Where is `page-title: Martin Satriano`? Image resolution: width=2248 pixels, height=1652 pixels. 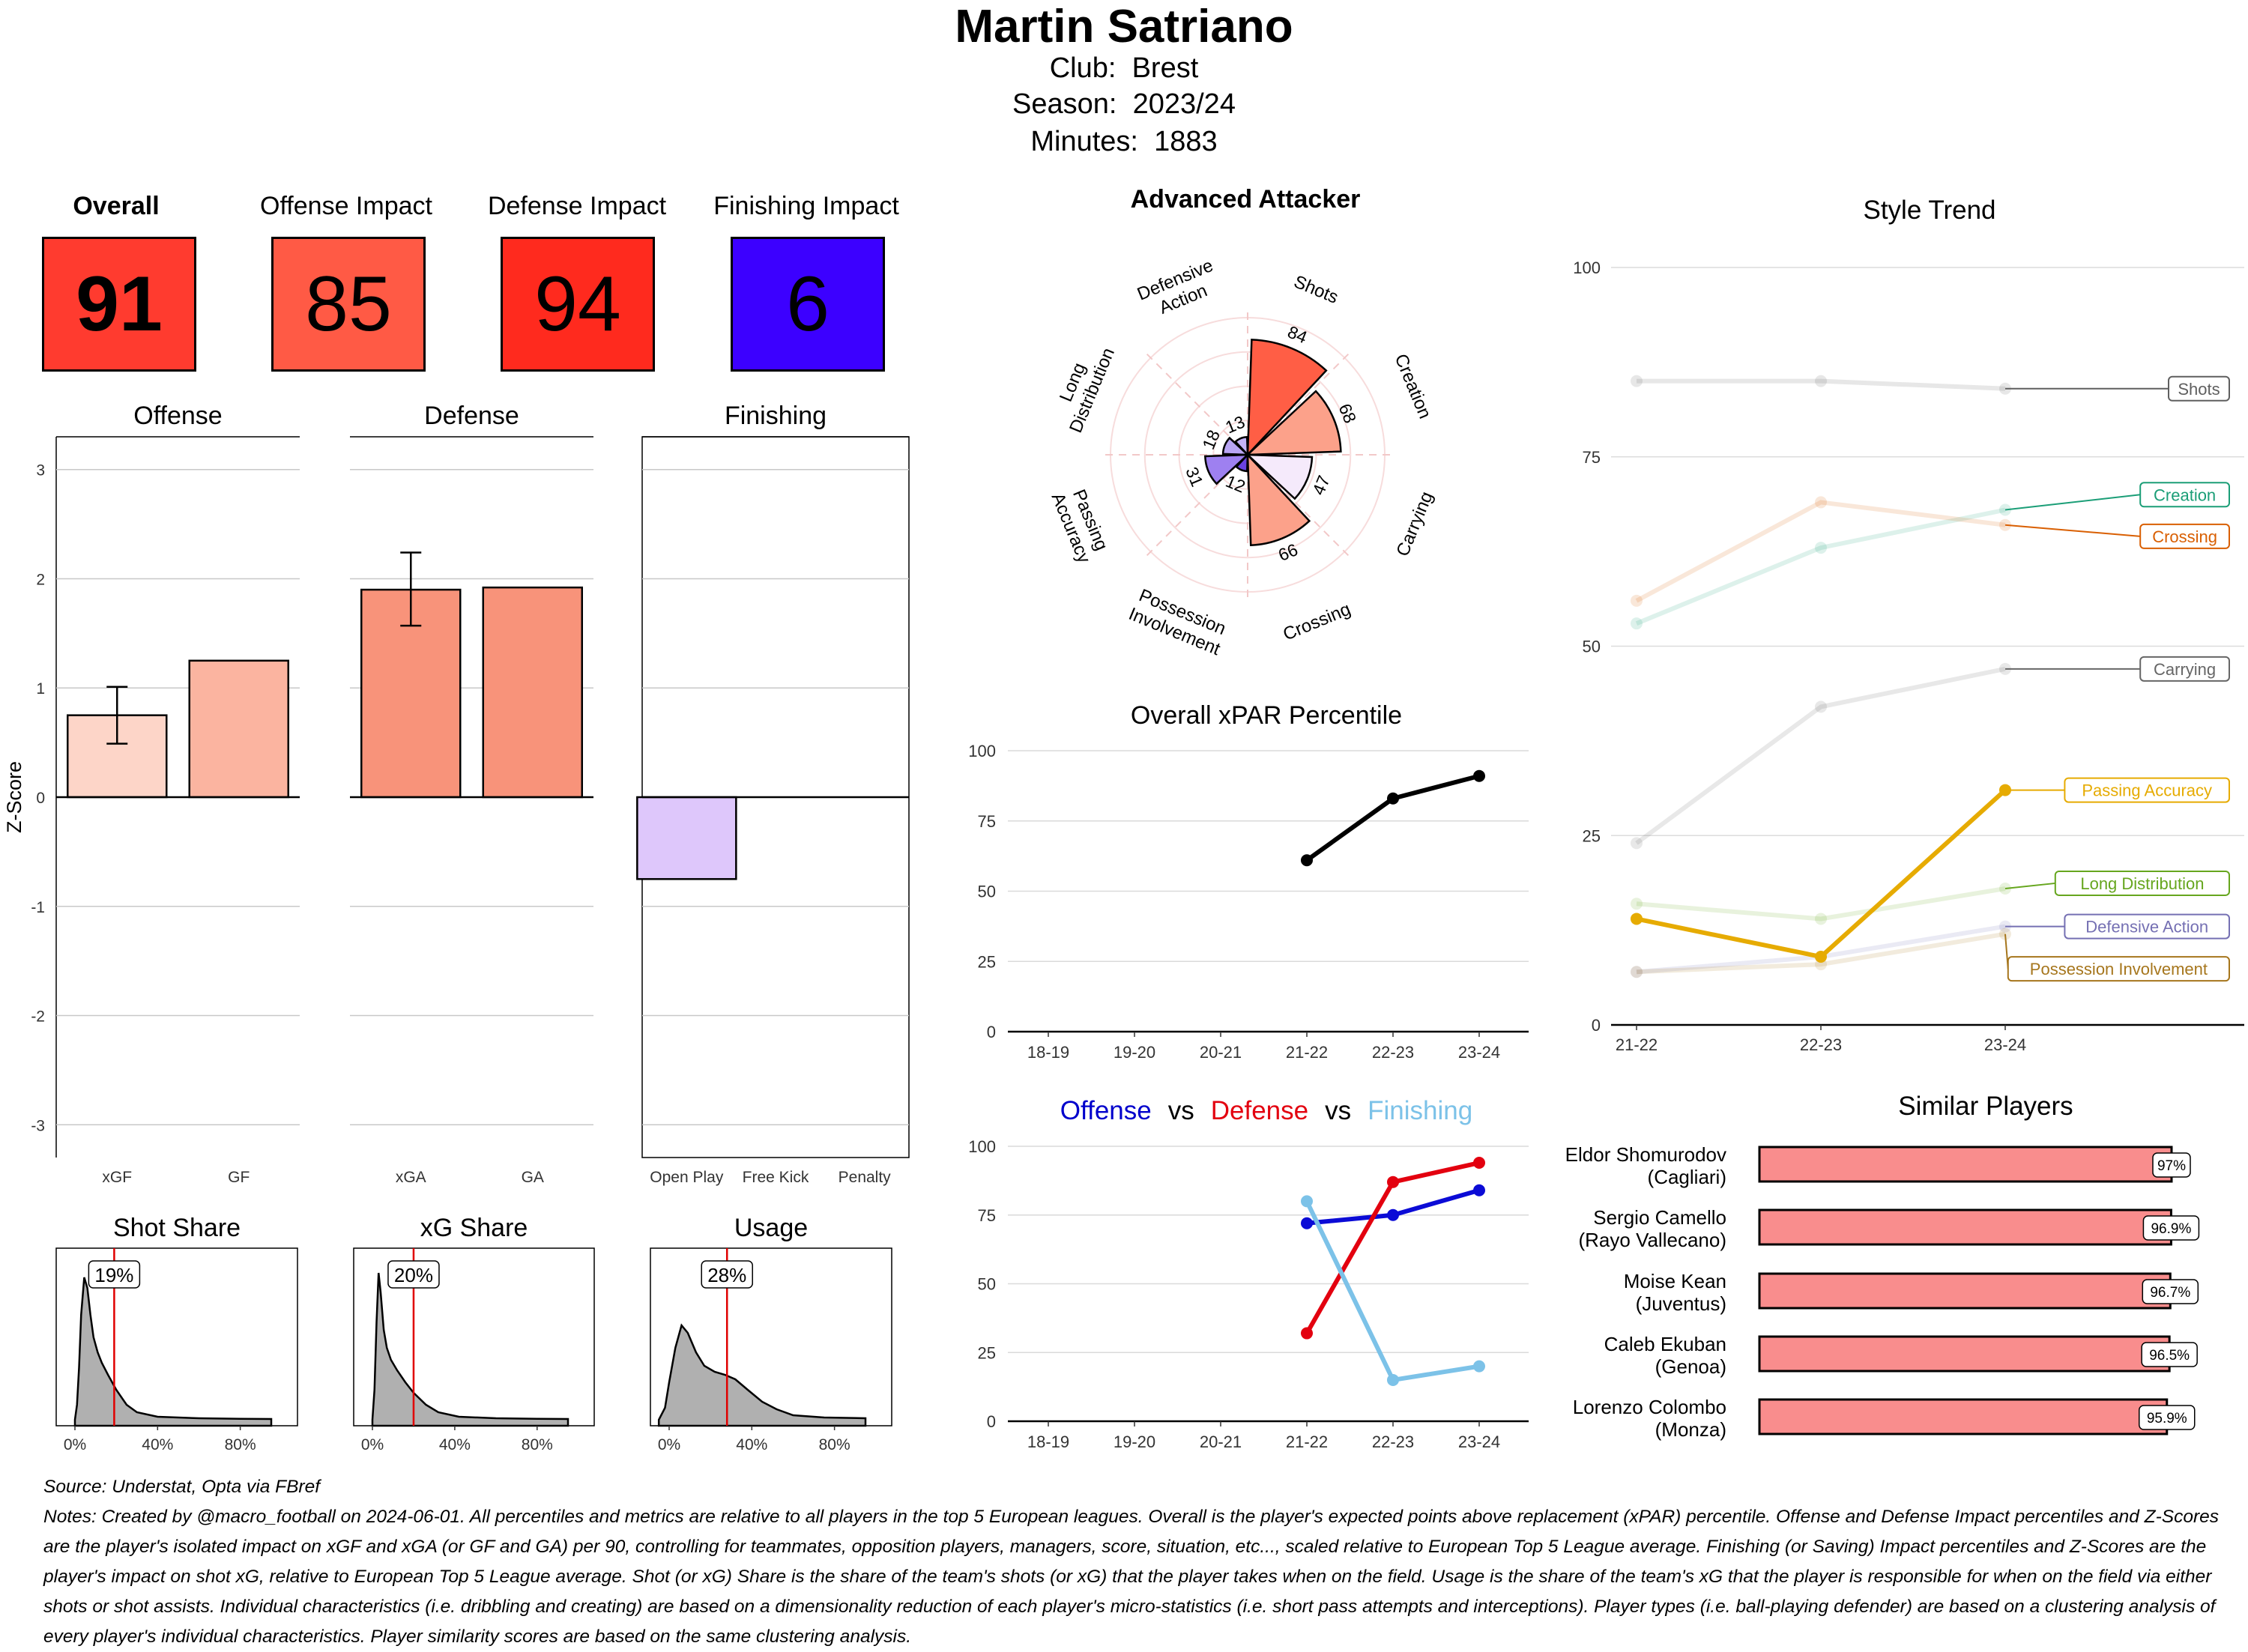 page-title: Martin Satriano is located at coordinates (1124, 26).